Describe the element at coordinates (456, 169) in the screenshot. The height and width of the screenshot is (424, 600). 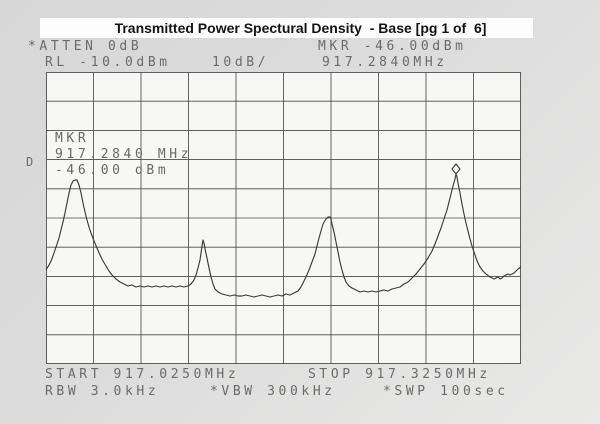
I see `marker-diamond-icon` at that location.